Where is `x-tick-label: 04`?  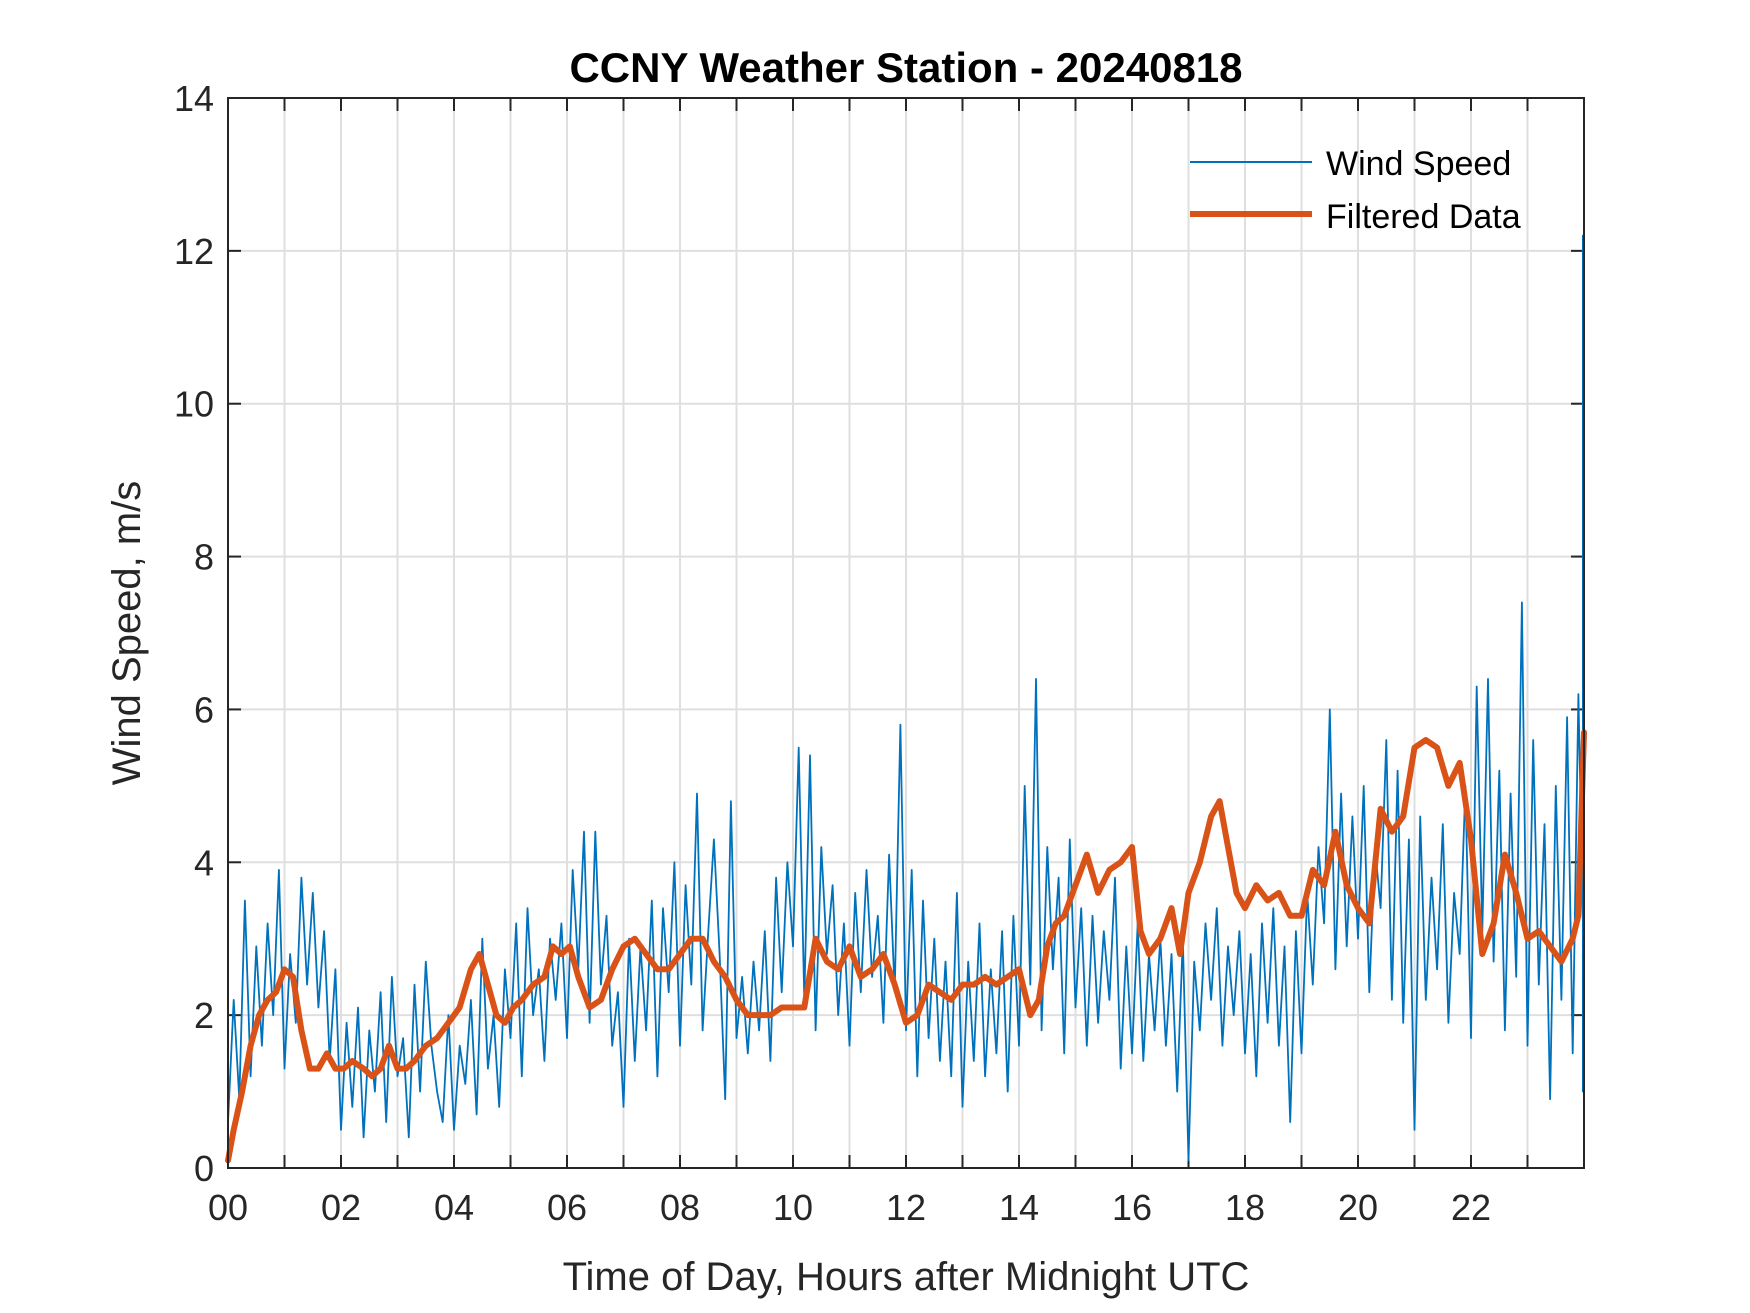
x-tick-label: 04 is located at coordinates (454, 1207).